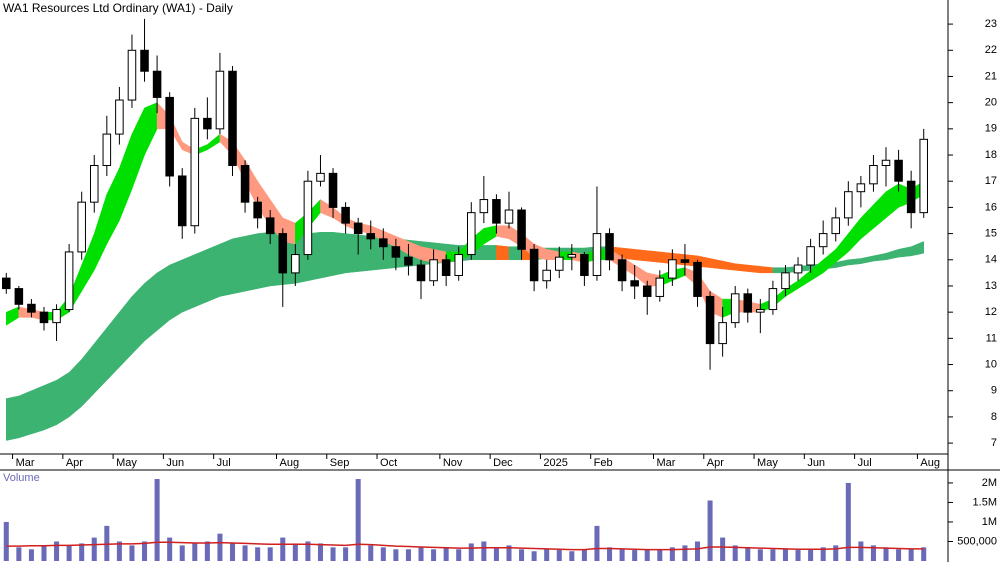 The height and width of the screenshot is (562, 1000). I want to click on volume-title: Volume, so click(21, 478).